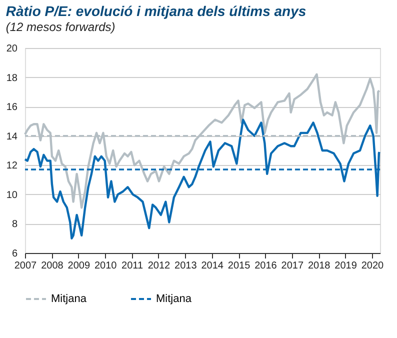 Image resolution: width=397 pixels, height=338 pixels. Describe the element at coordinates (12, 195) in the screenshot. I see `y-tick-label: 10` at that location.